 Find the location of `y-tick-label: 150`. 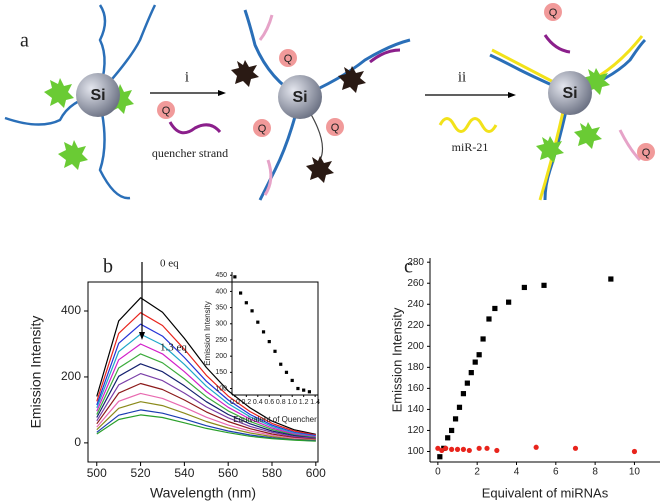

y-tick-label: 150 is located at coordinates (221, 372).